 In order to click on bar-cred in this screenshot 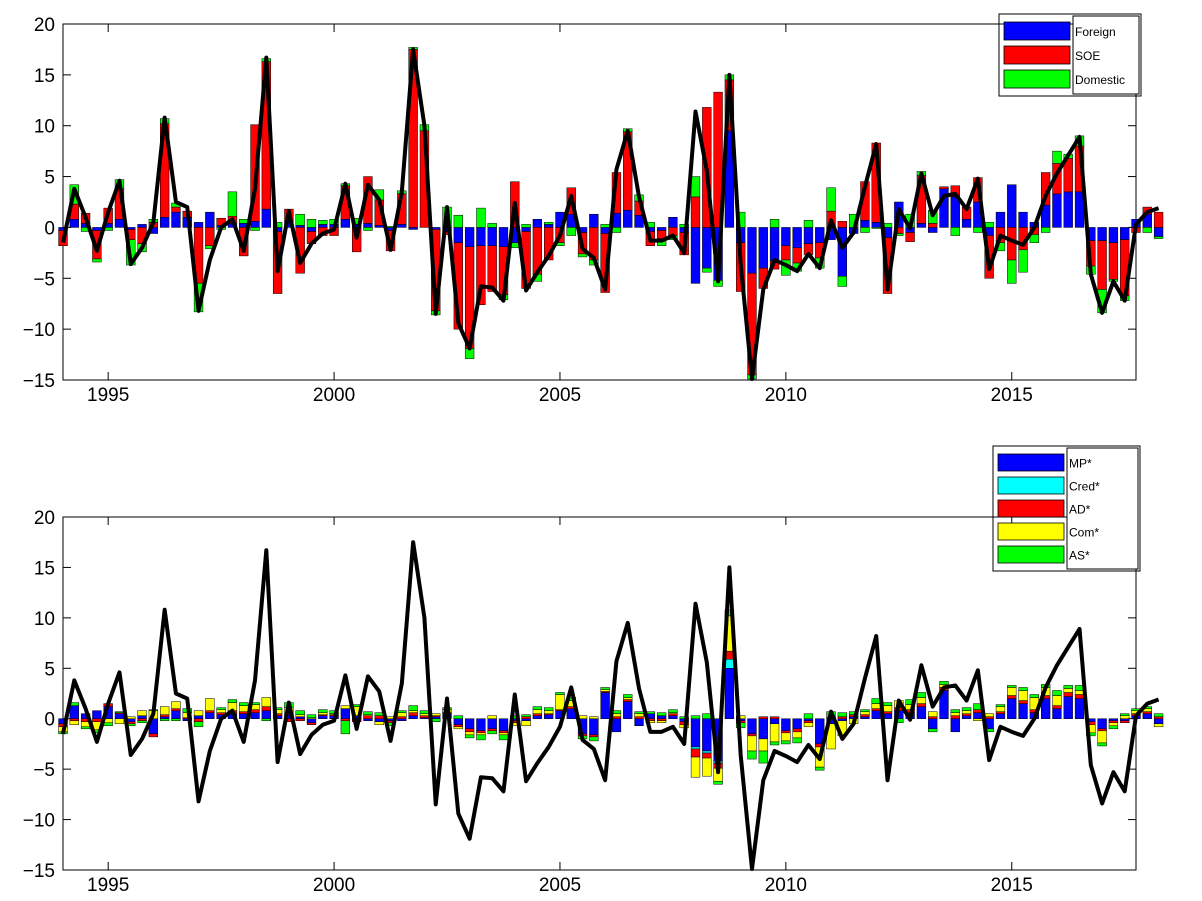, I will do `click(695, 748)`.